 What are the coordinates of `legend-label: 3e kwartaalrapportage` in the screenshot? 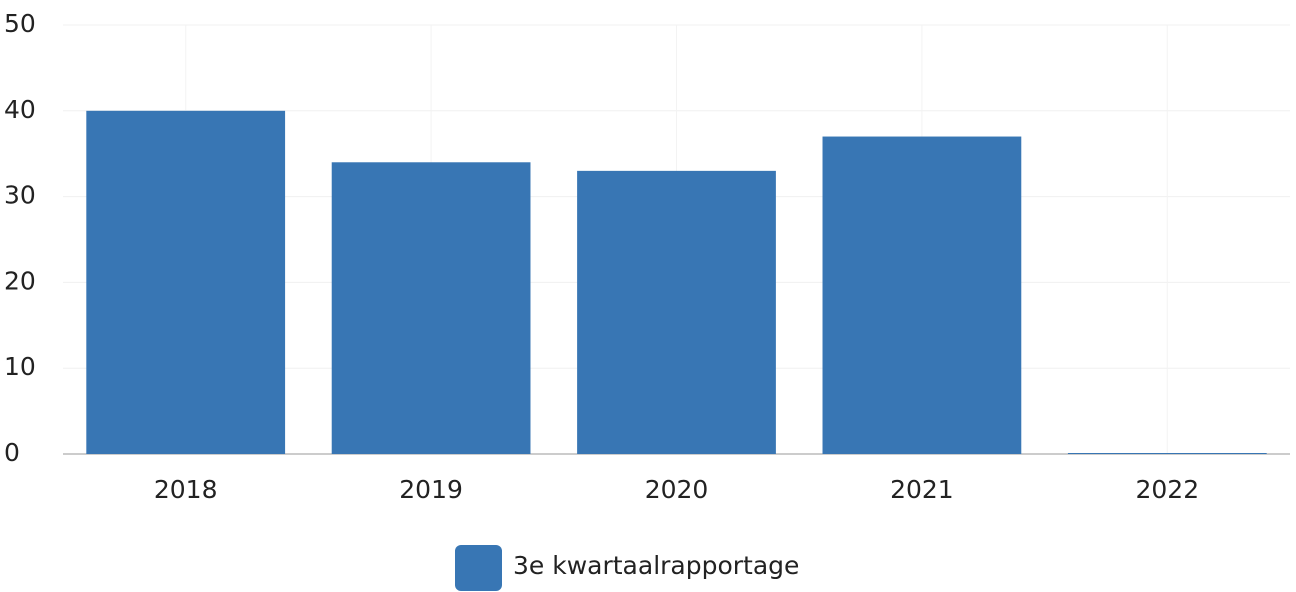 It's located at (656, 565).